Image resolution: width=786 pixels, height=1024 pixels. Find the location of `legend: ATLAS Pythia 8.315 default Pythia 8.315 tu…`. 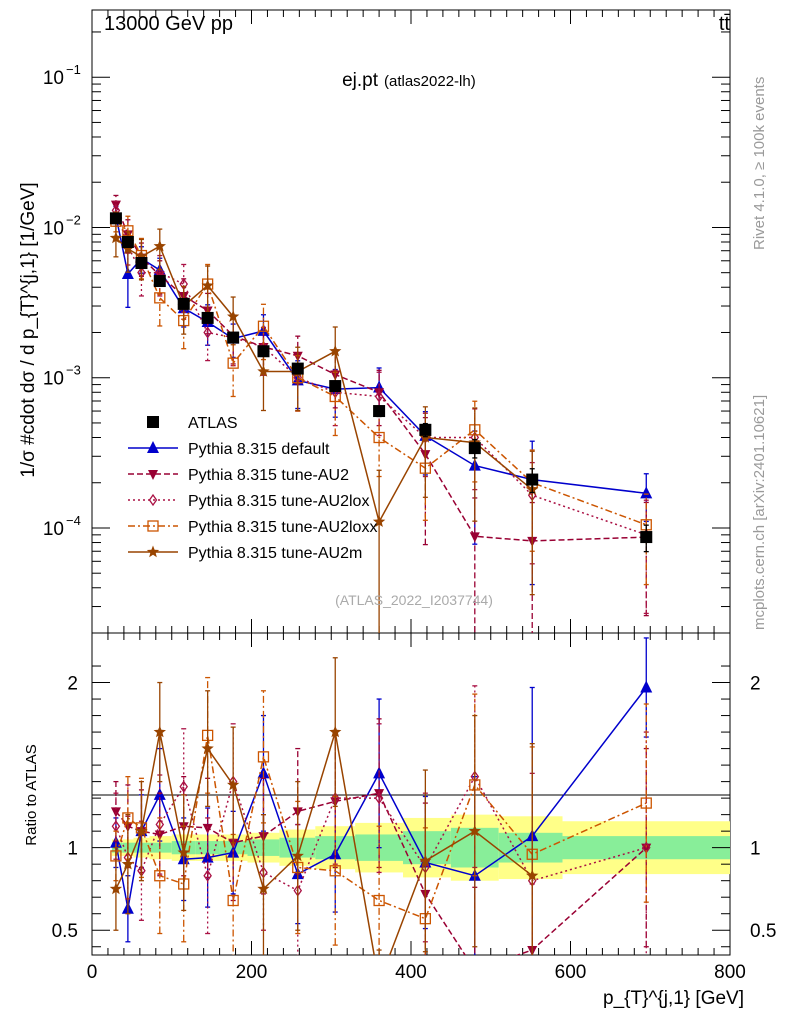

legend: ATLAS Pythia 8.315 default Pythia 8.315 tu… is located at coordinates (252, 488).